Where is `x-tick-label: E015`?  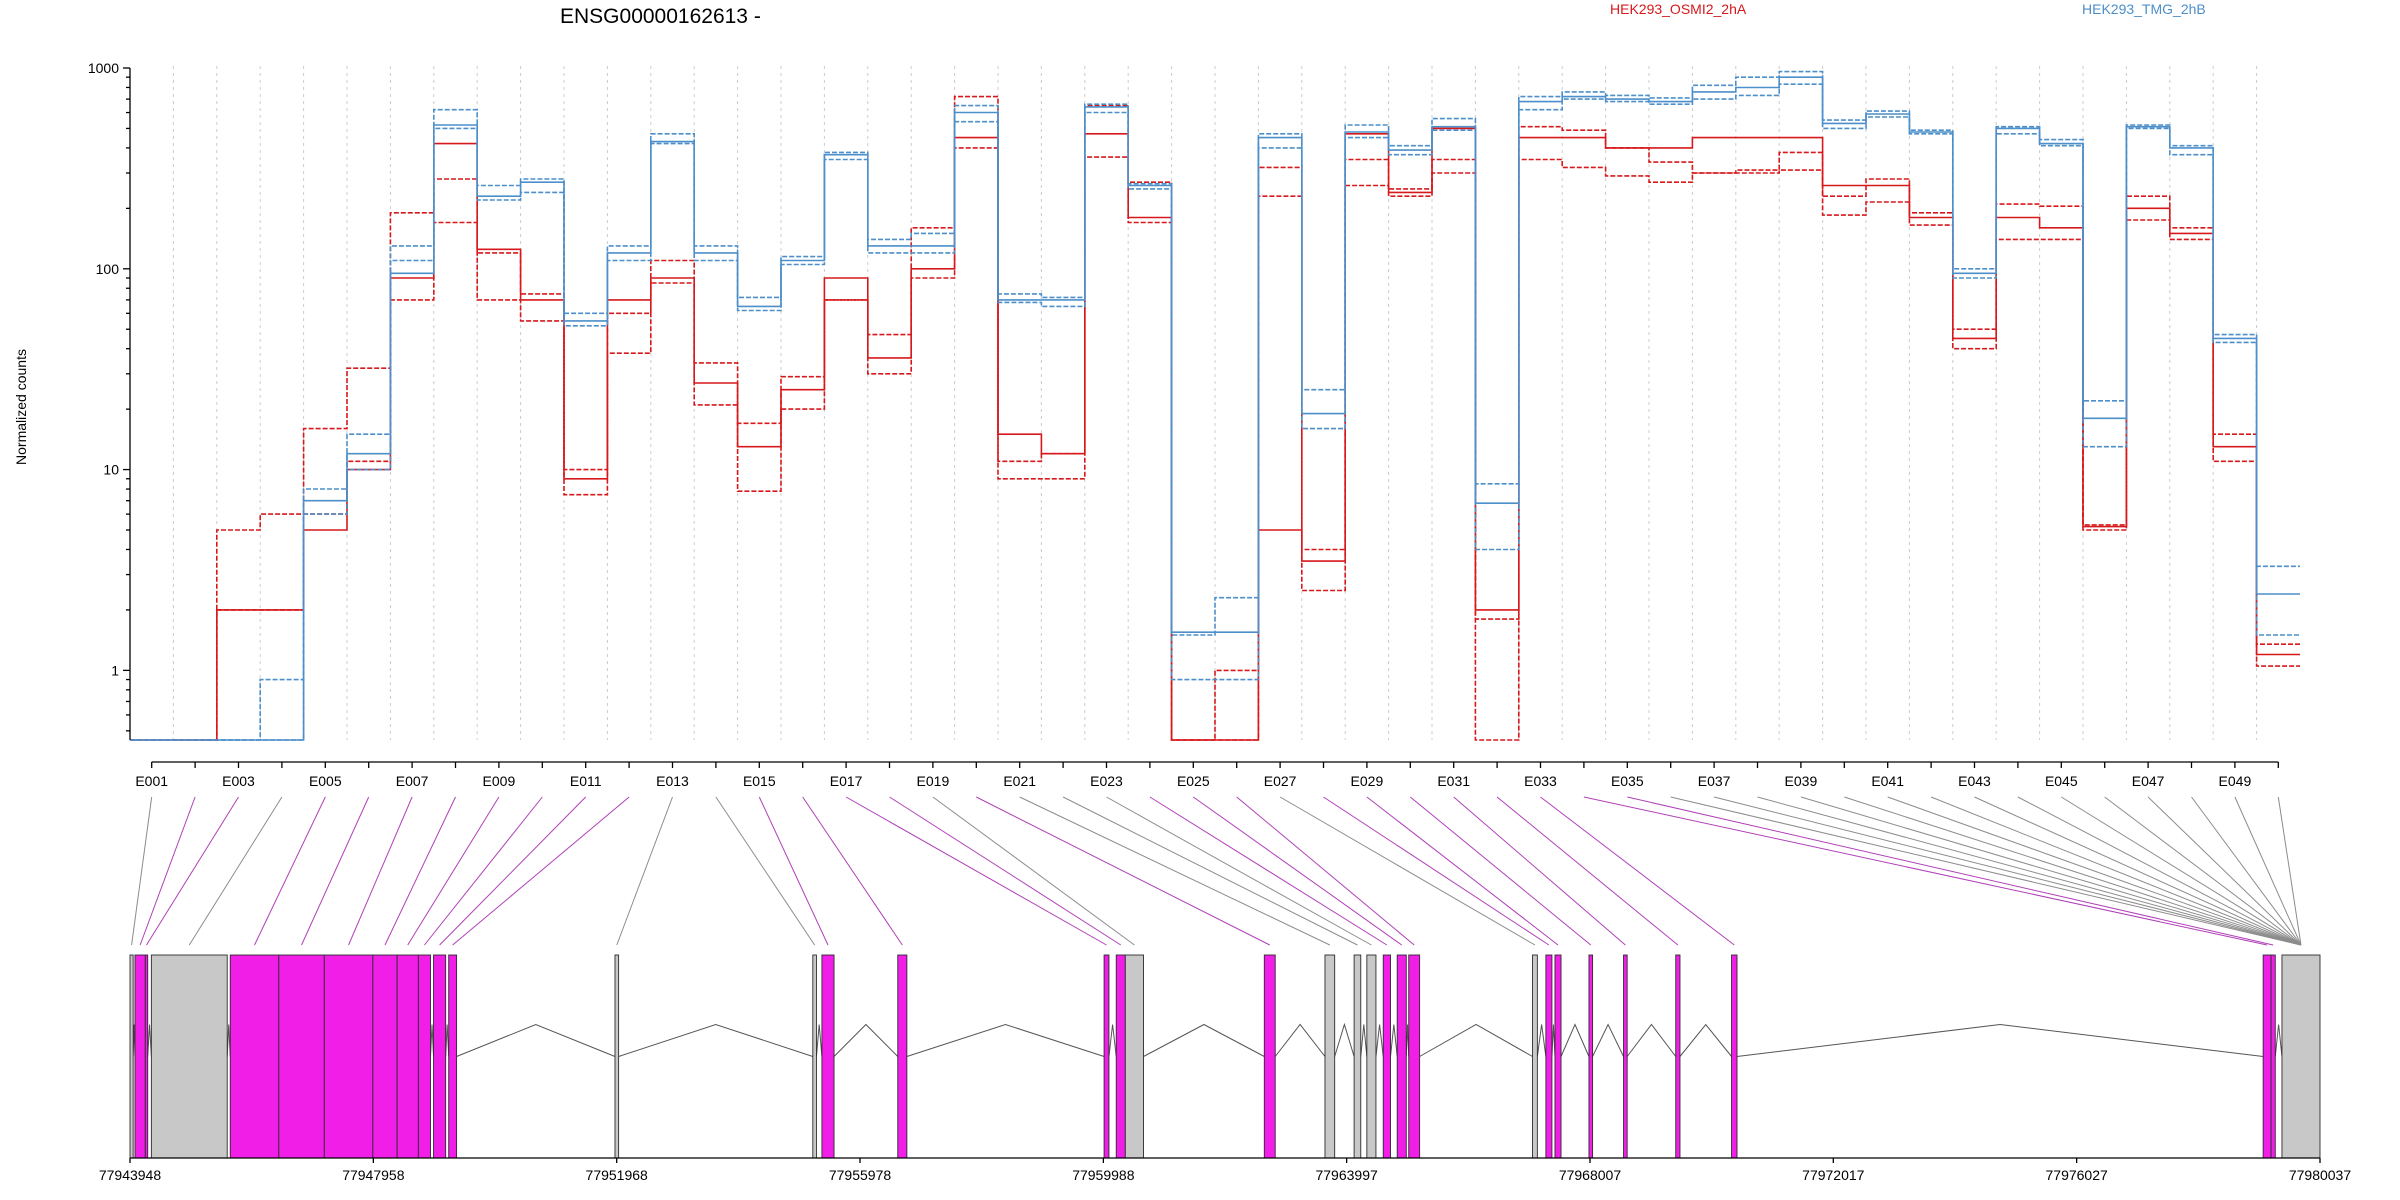
x-tick-label: E015 is located at coordinates (759, 781).